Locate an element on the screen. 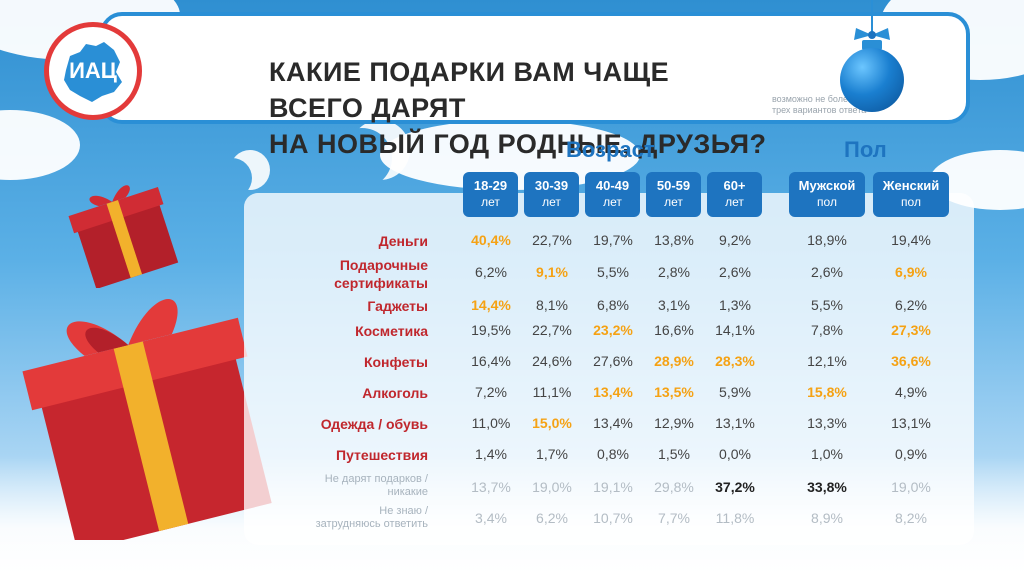  logo-text: ИАЦ is located at coordinates (93, 70).